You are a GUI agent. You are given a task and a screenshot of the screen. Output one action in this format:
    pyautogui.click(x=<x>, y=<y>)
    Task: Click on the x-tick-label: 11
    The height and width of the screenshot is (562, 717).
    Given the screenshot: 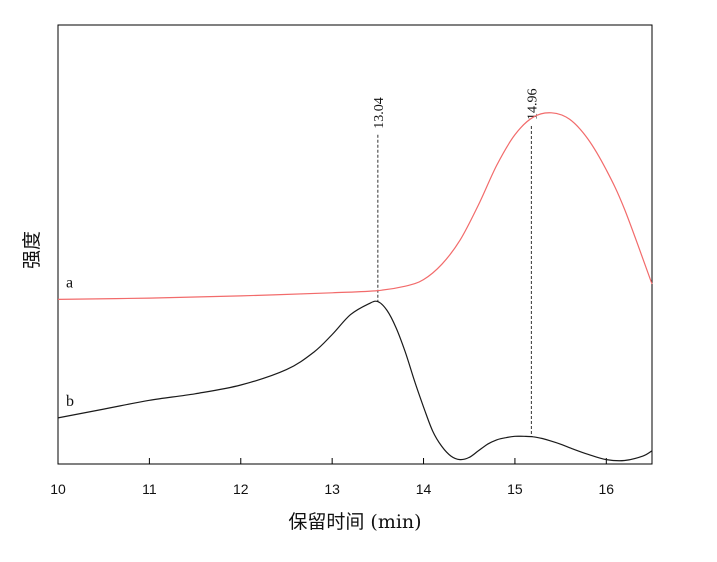 What is the action you would take?
    pyautogui.click(x=149, y=489)
    